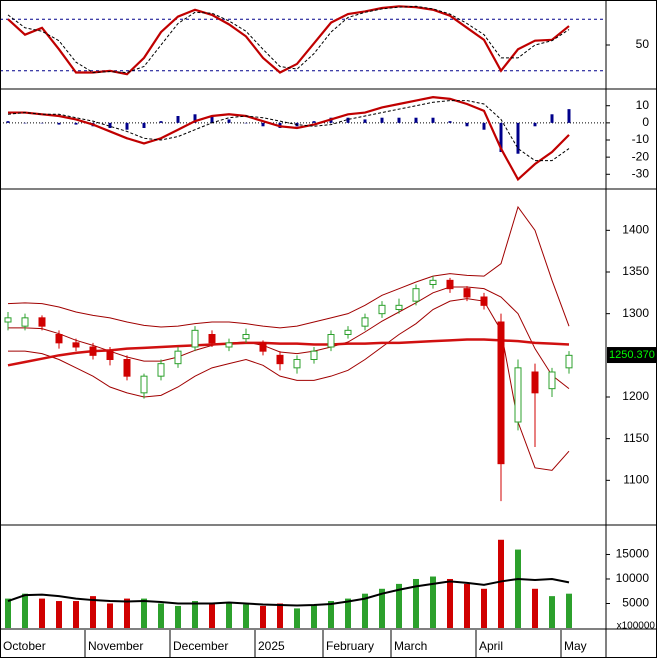  Describe the element at coordinates (635, 396) in the screenshot. I see `y-tick-label: 1200` at that location.